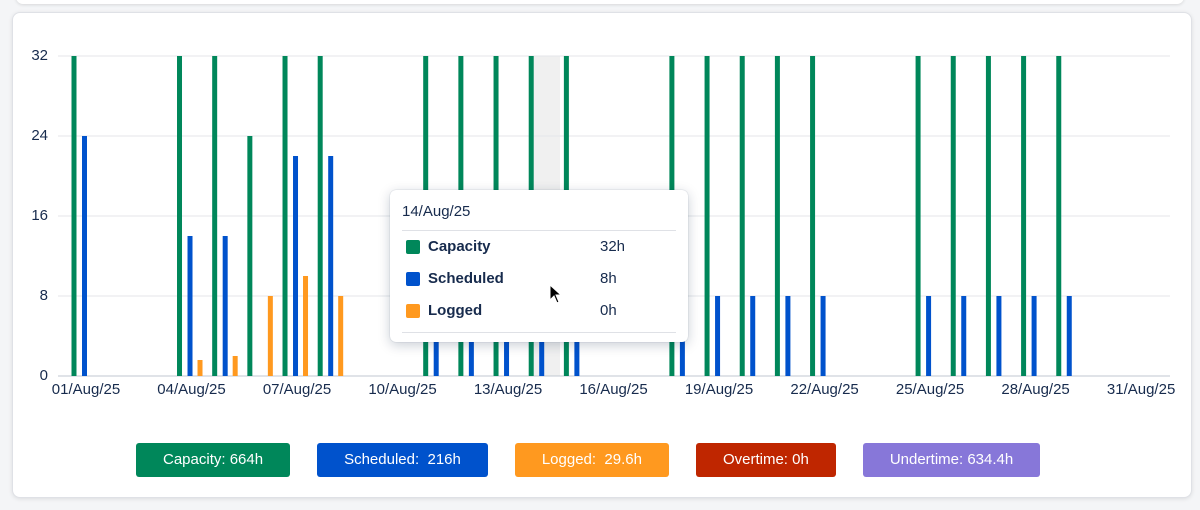  Describe the element at coordinates (539, 247) in the screenshot. I see `tooltip-row: Capacity 32h` at that location.